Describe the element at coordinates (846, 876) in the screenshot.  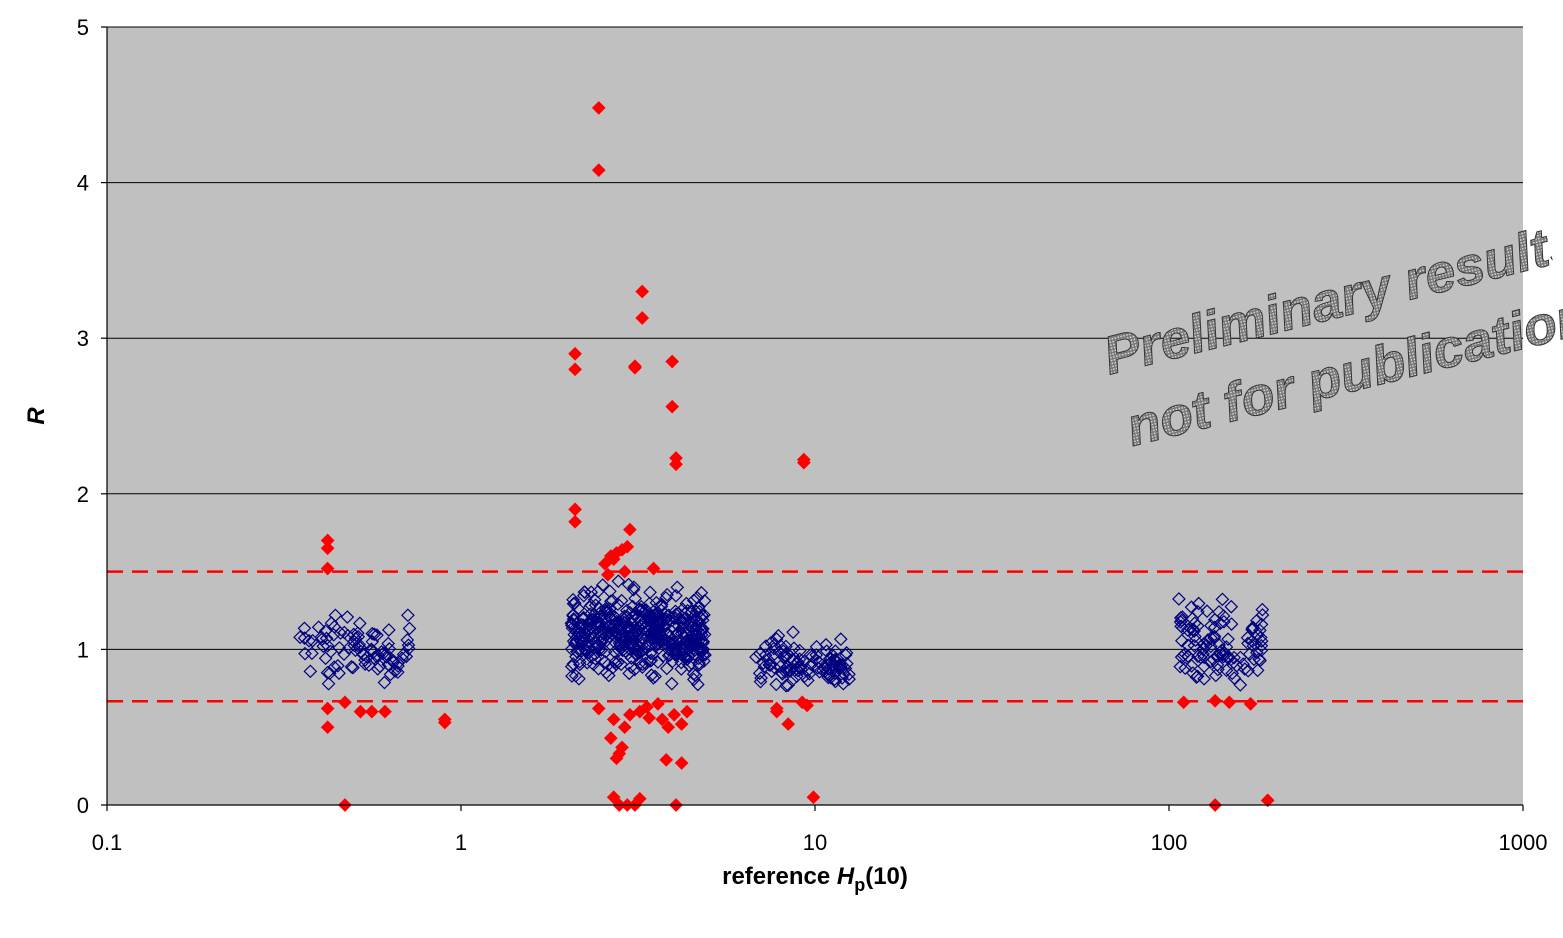
I see `x-axis-title-var: H` at that location.